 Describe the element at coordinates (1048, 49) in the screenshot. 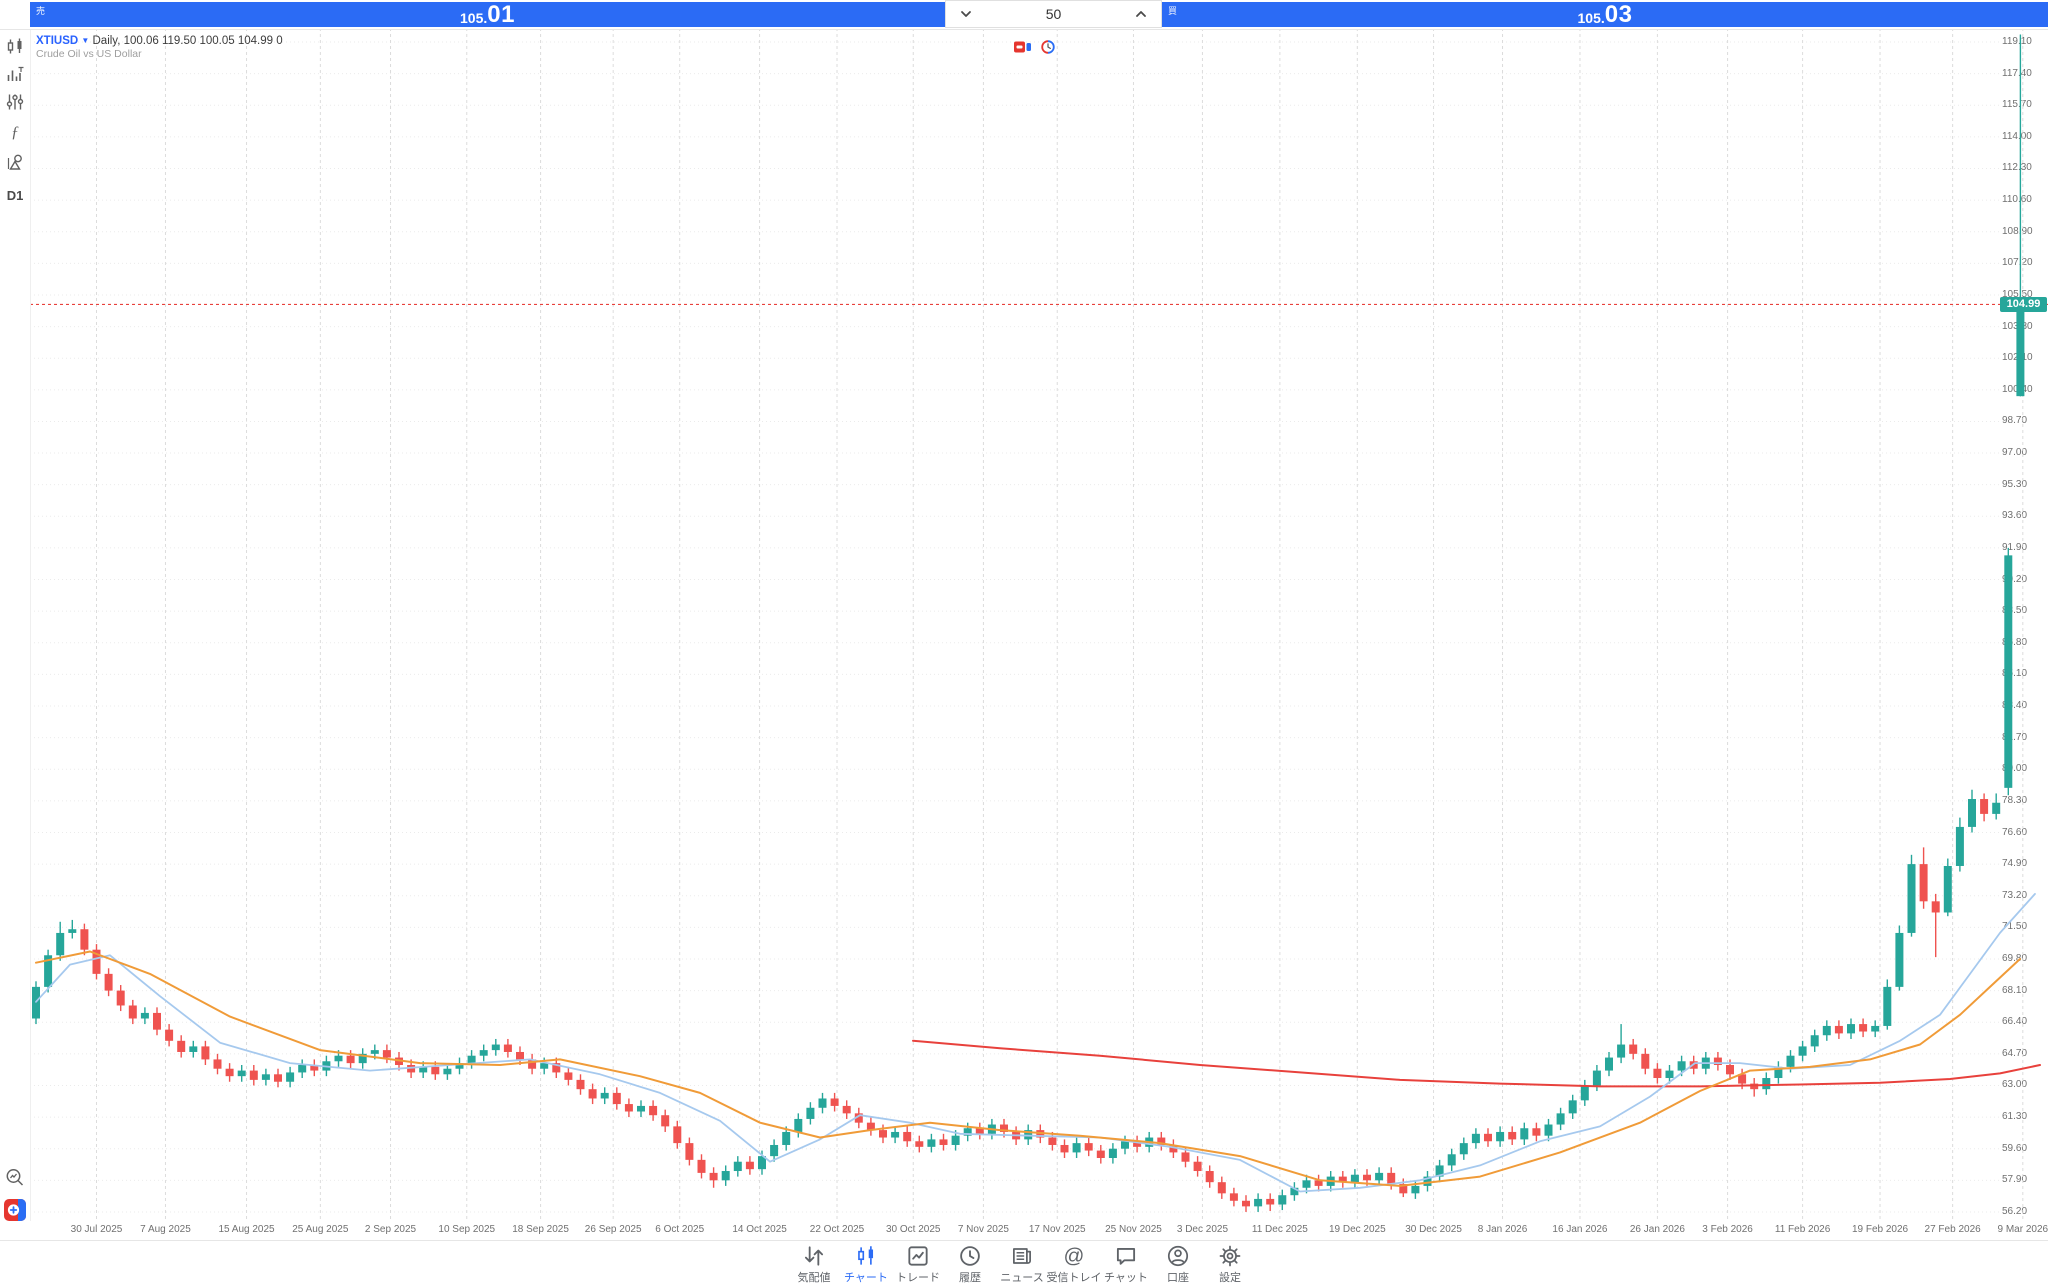

I see `calendar-event-clock-icon` at that location.